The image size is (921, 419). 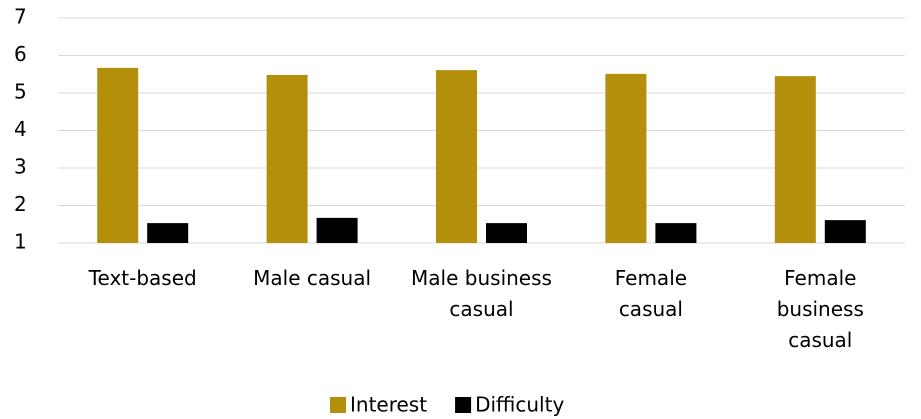 I want to click on x-tick-label: Male business casual, so click(x=481, y=293).